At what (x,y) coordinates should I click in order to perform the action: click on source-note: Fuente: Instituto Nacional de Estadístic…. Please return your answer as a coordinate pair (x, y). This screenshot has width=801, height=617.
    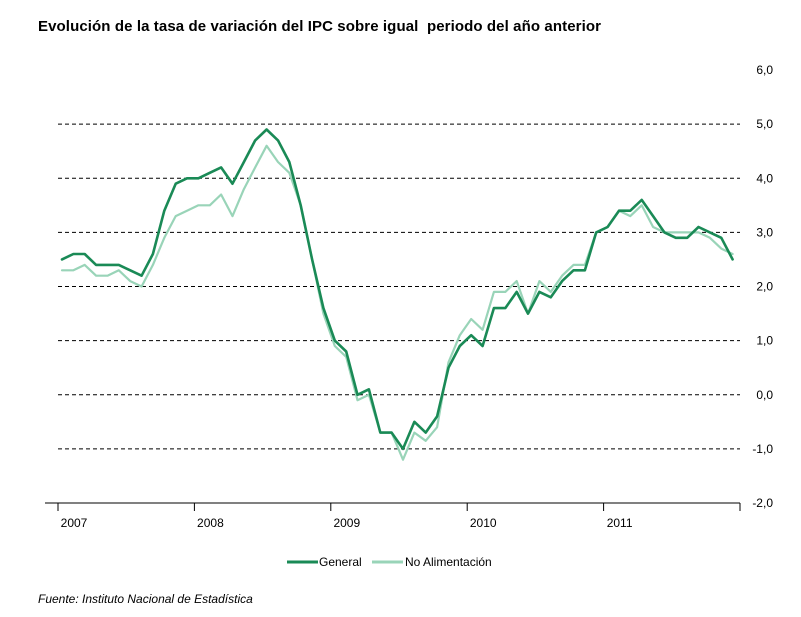
    Looking at the image, I should click on (145, 599).